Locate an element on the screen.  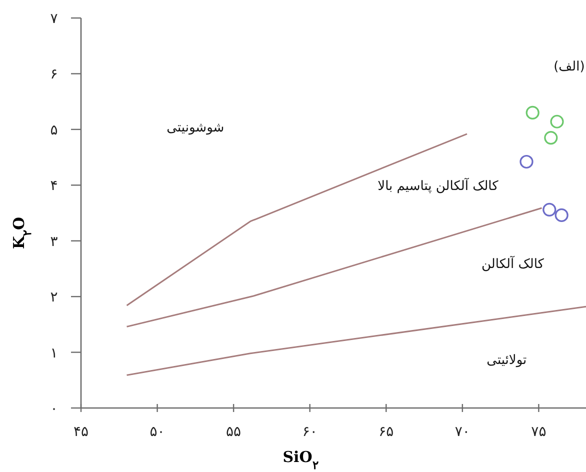
y-tick-label: ۵ is located at coordinates (54, 130).